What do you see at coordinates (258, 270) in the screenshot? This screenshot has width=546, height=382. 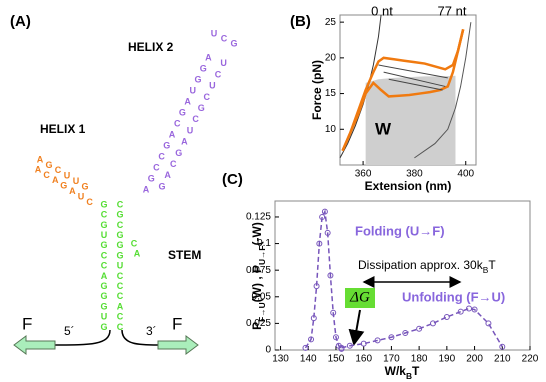 I see `y-tick-label: 0.075` at bounding box center [258, 270].